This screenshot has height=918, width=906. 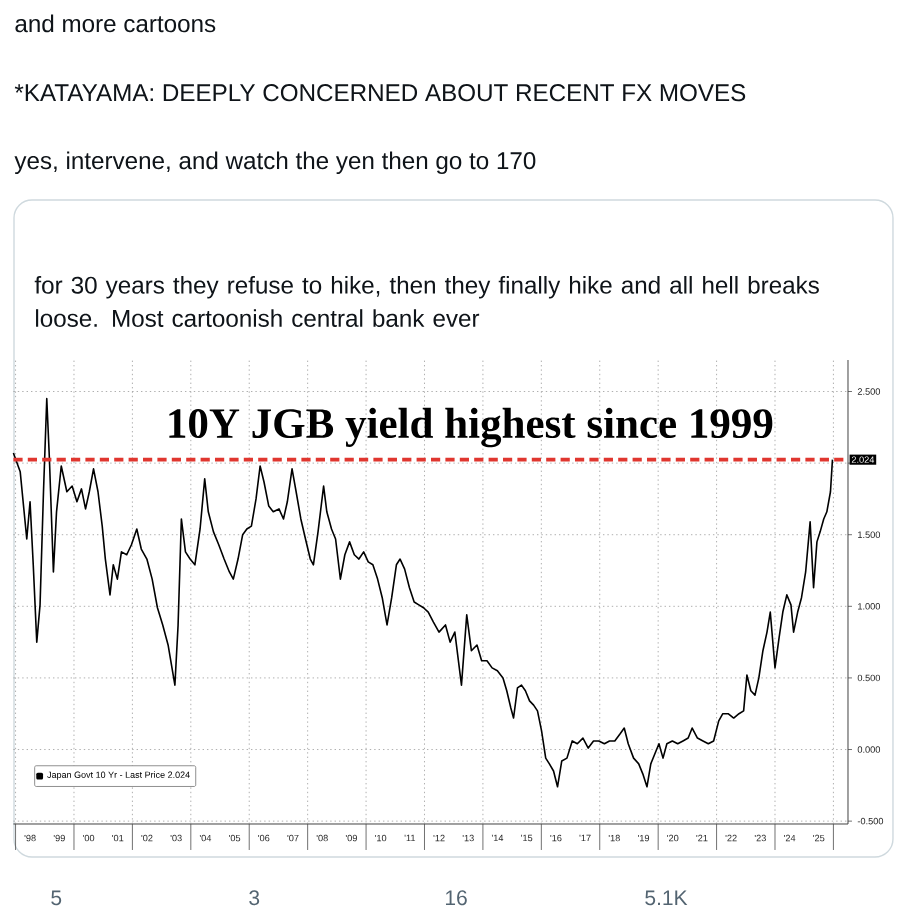 I want to click on text: 5.1K, so click(x=666, y=898).